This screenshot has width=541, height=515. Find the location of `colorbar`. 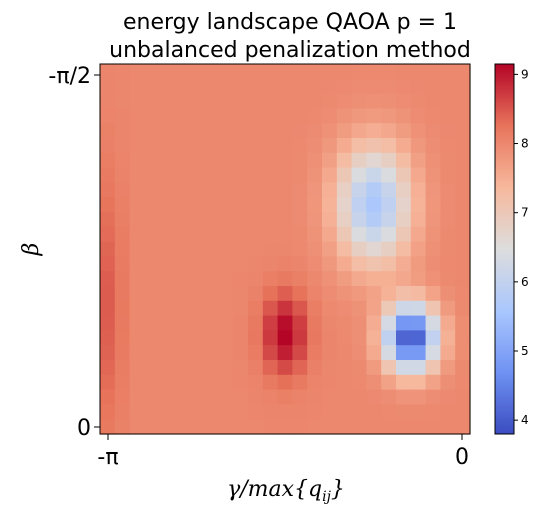

colorbar is located at coordinates (504, 249).